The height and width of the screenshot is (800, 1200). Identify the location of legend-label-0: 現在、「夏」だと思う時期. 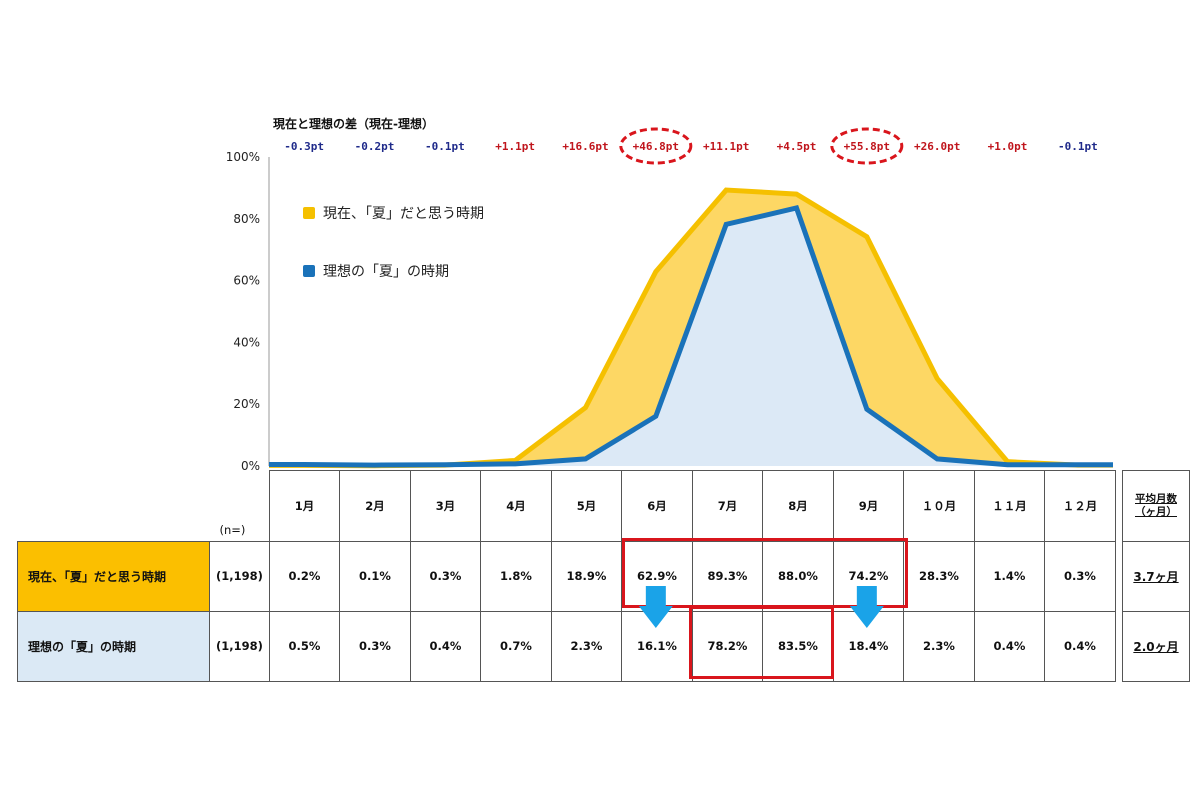
(403, 214).